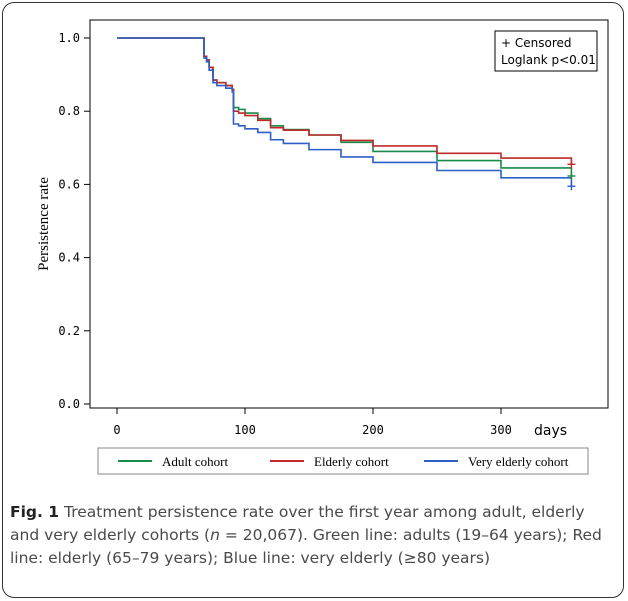 The width and height of the screenshot is (628, 601). I want to click on y-tick-label-5: 1.0, so click(69, 38).